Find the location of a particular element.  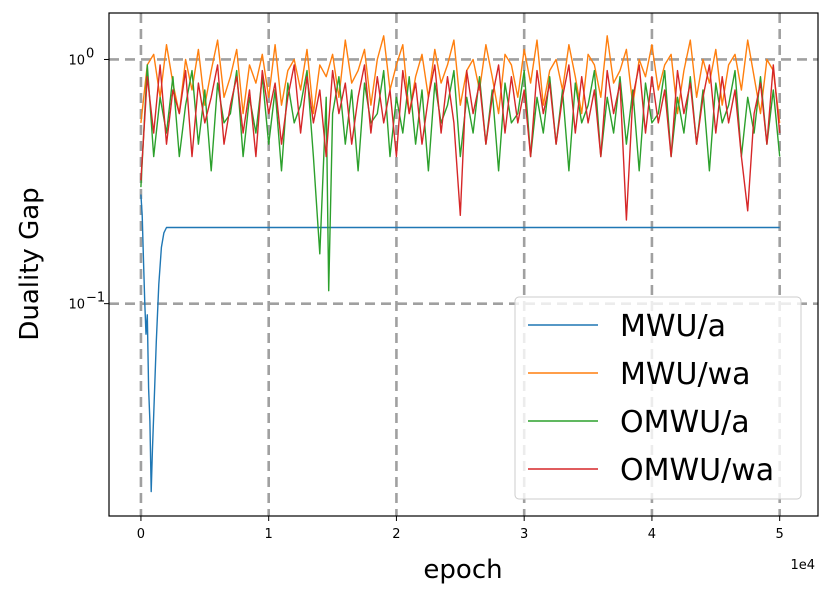

y-axis-label: Duality Gap is located at coordinates (30, 263).